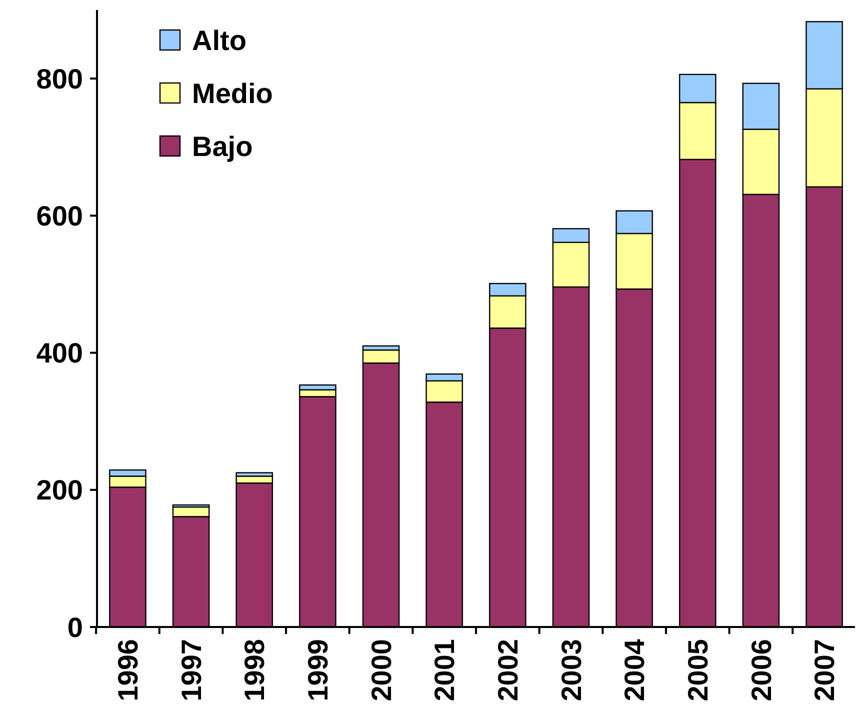 This screenshot has width=861, height=727. What do you see at coordinates (254, 670) in the screenshot?
I see `x-tick-label: 1998` at bounding box center [254, 670].